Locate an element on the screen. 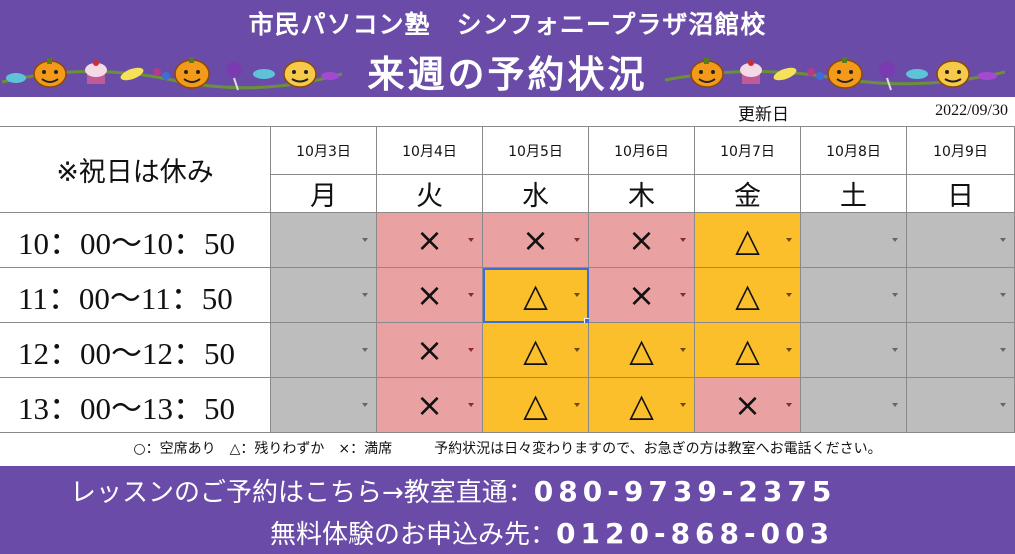  reservation-contact: レッスンのご予約はこちら→教室直通：080-9739-2375 is located at coordinates (453, 490).